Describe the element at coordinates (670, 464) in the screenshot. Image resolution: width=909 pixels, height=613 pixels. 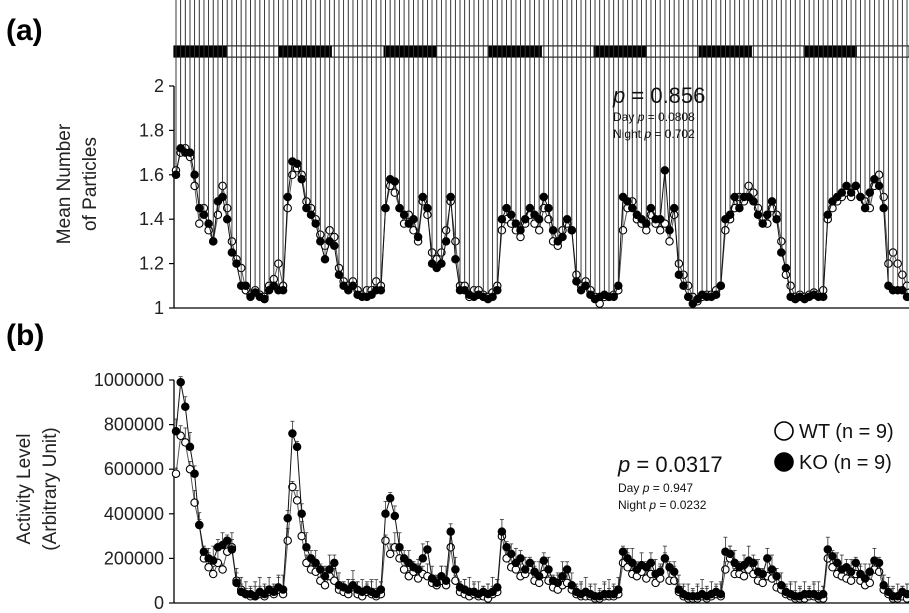
I see `p-value-b: p = 0.0317` at that location.